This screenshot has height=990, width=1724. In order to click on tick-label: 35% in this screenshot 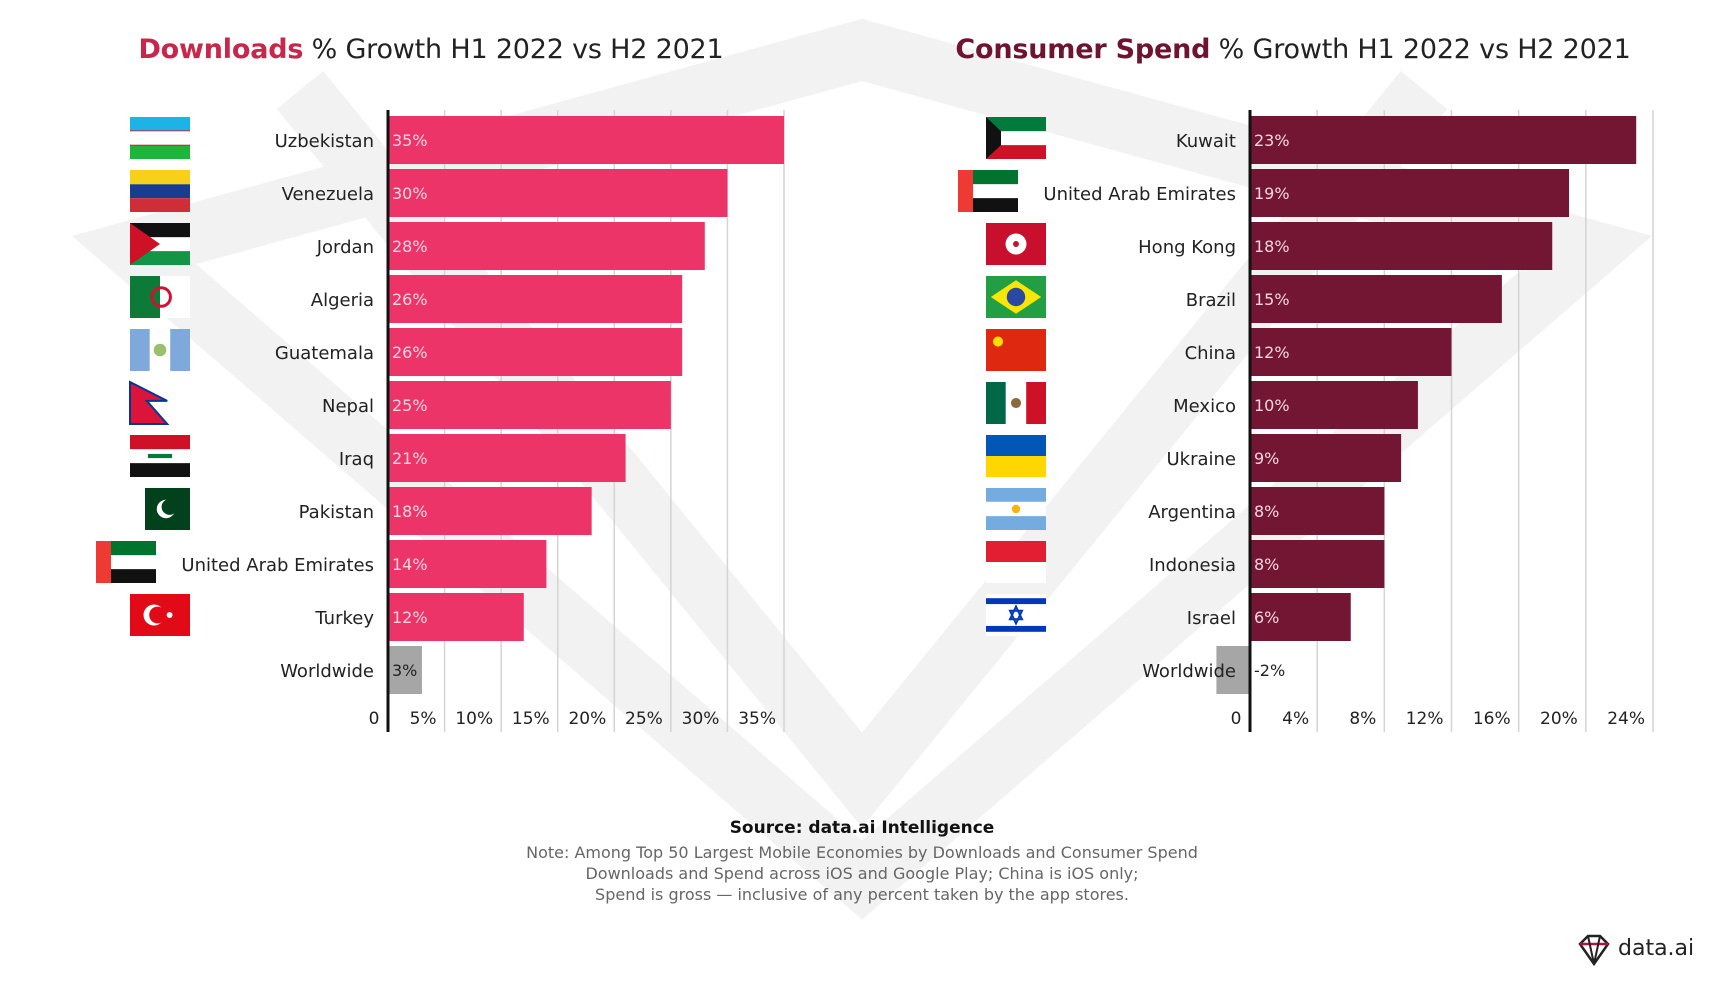, I will do `click(757, 719)`.